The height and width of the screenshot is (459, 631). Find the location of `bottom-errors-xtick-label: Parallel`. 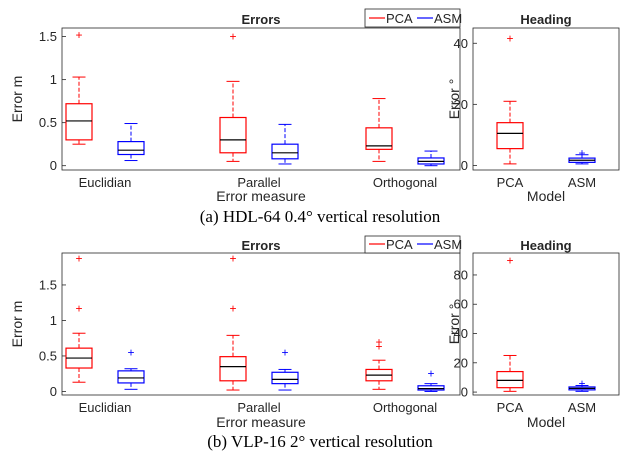

bottom-errors-xtick-label: Parallel is located at coordinates (258, 407).